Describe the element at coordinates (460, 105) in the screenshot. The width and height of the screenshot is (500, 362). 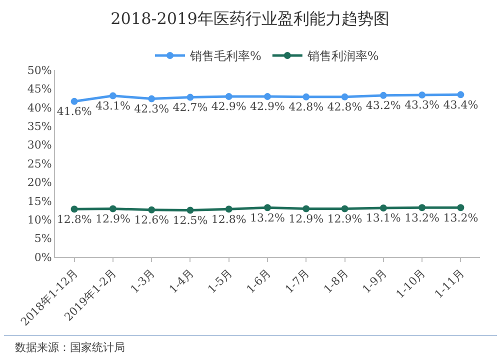
I see `data-label: 43.4%` at that location.